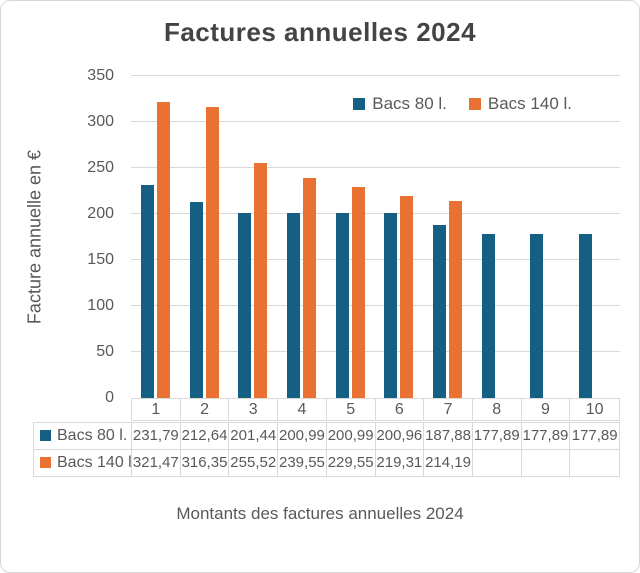 The height and width of the screenshot is (573, 640). What do you see at coordinates (320, 32) in the screenshot?
I see `chart-title: Factures annuelles 2024` at bounding box center [320, 32].